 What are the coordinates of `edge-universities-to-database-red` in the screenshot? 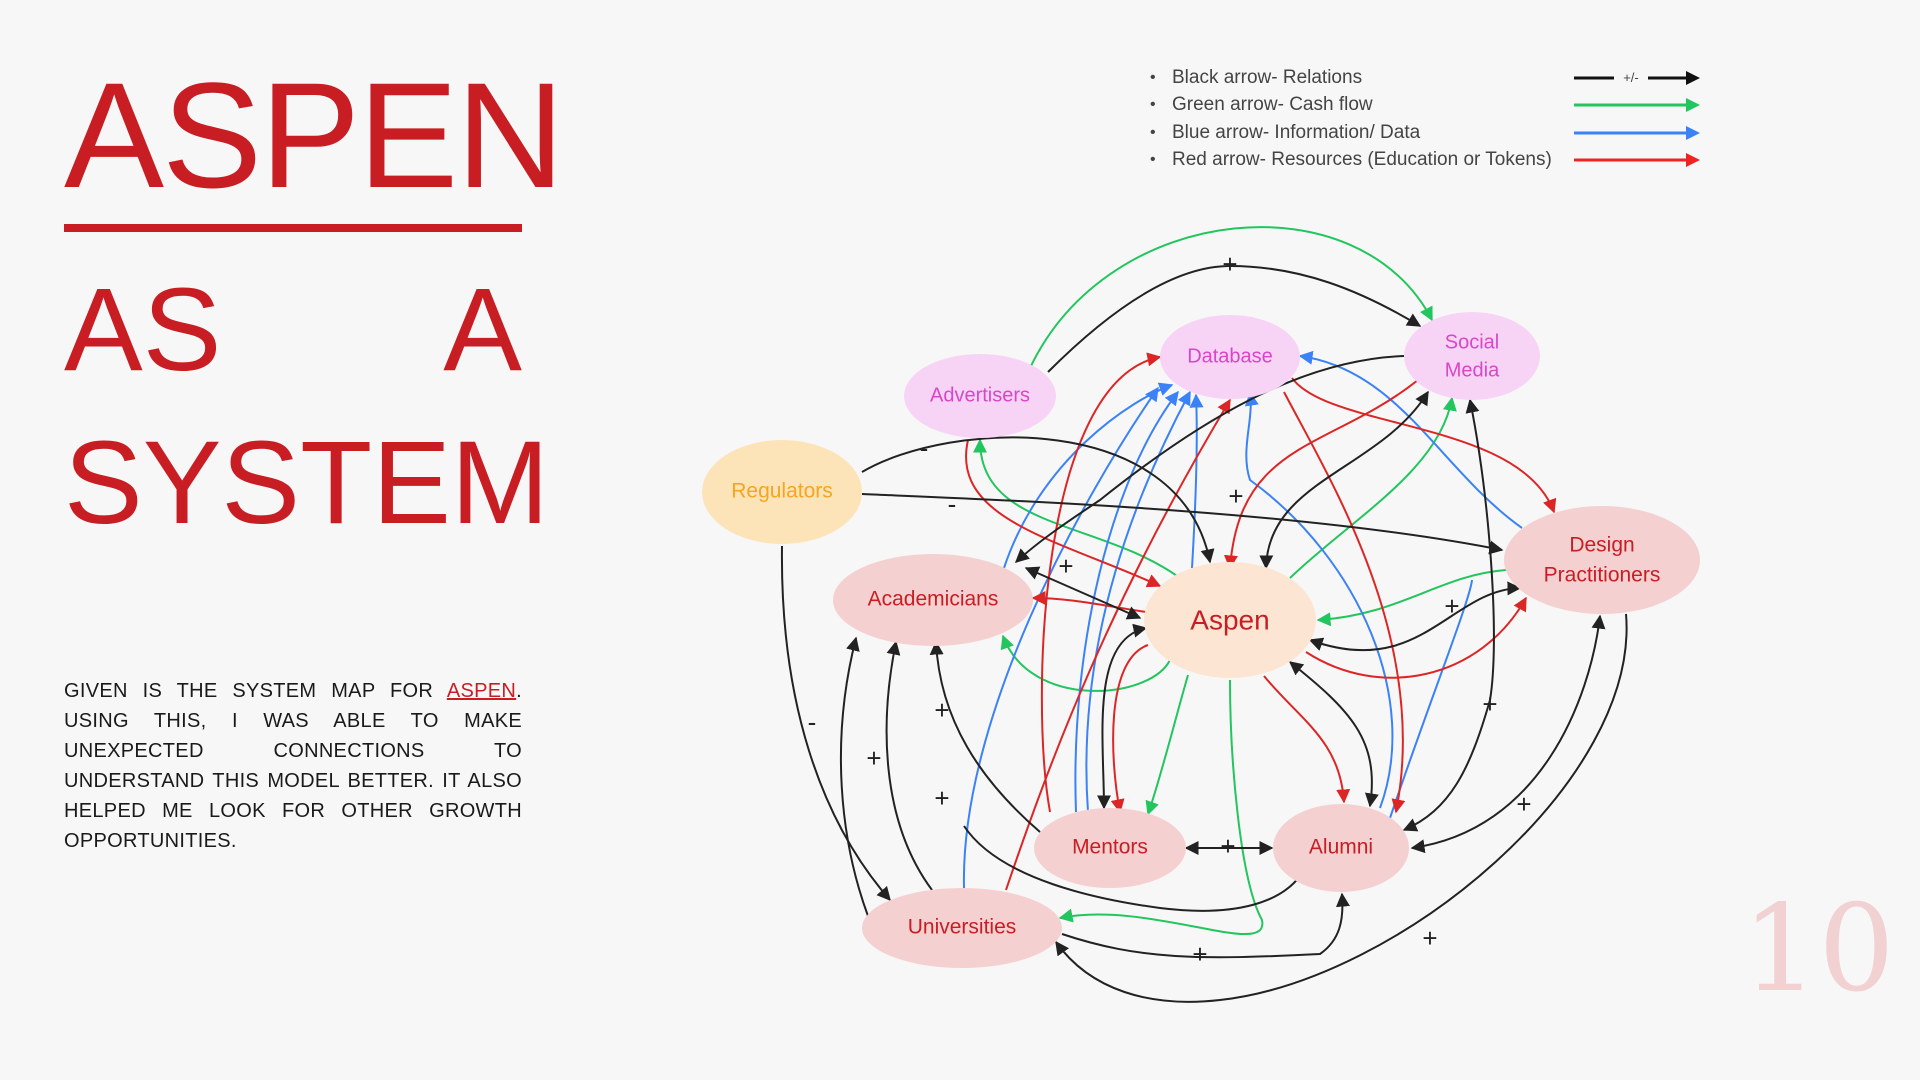 It's located at (1118, 644).